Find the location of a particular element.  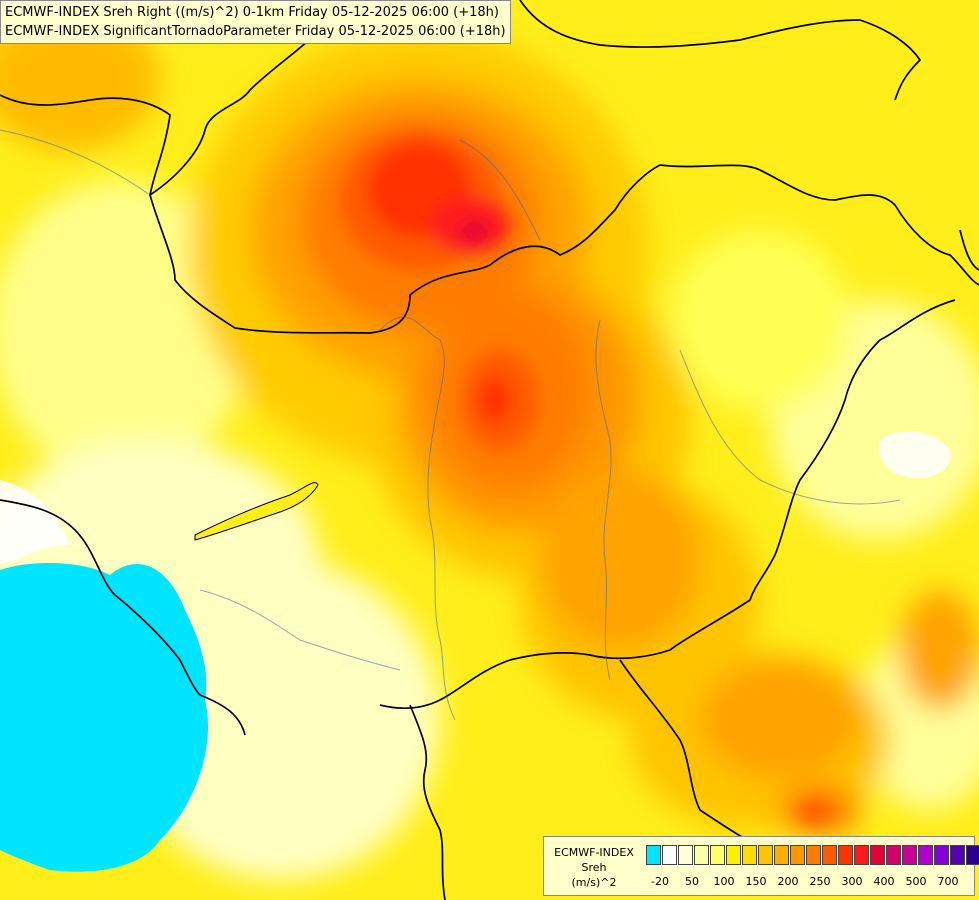

legend-title-variable: Sreh is located at coordinates (594, 867).